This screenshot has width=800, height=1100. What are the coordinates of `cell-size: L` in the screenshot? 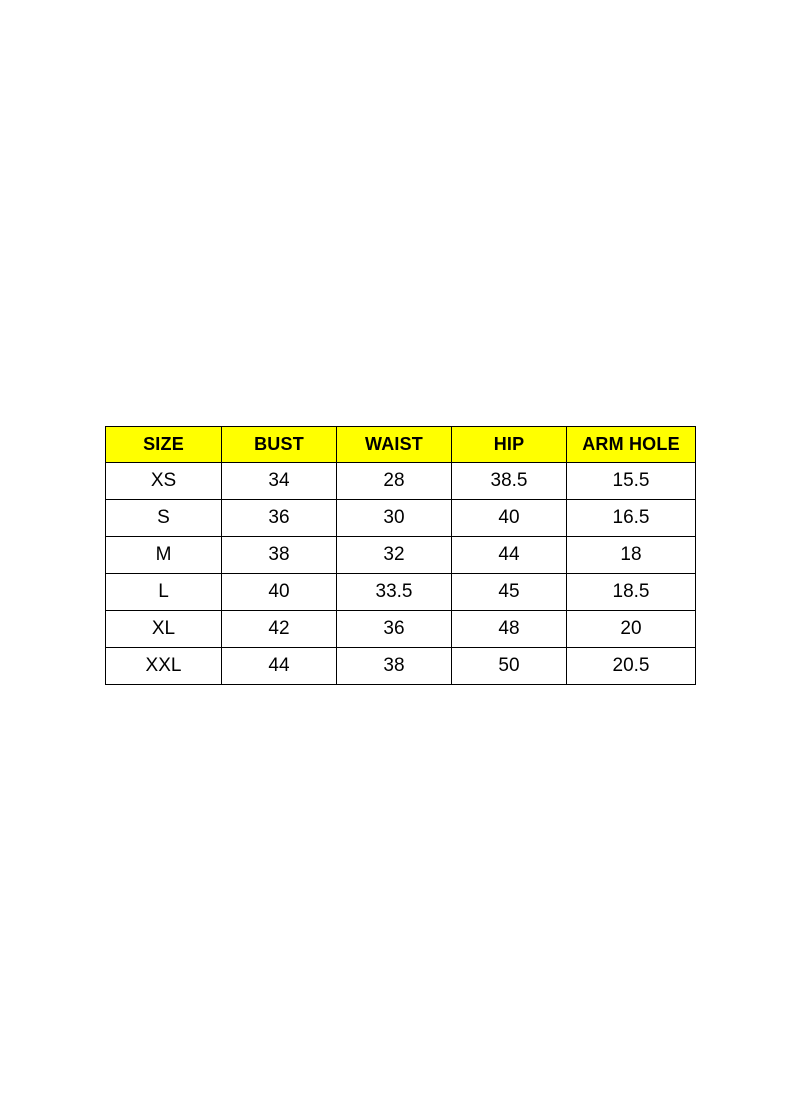 It's located at (163, 592).